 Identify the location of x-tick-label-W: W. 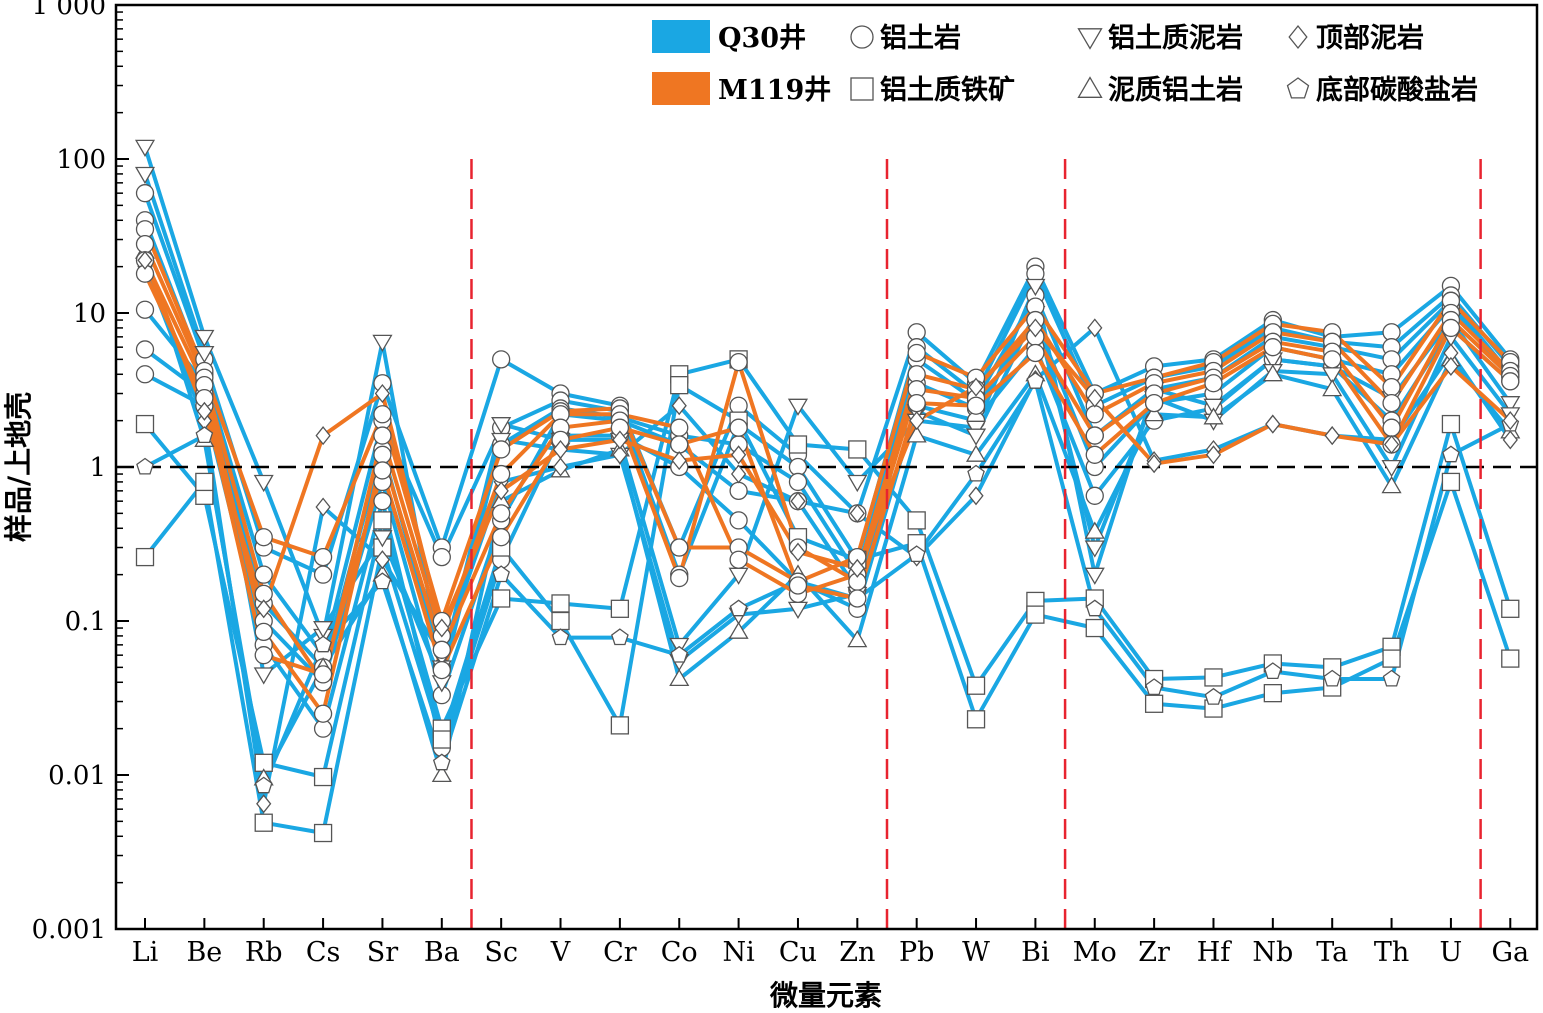
(976, 952).